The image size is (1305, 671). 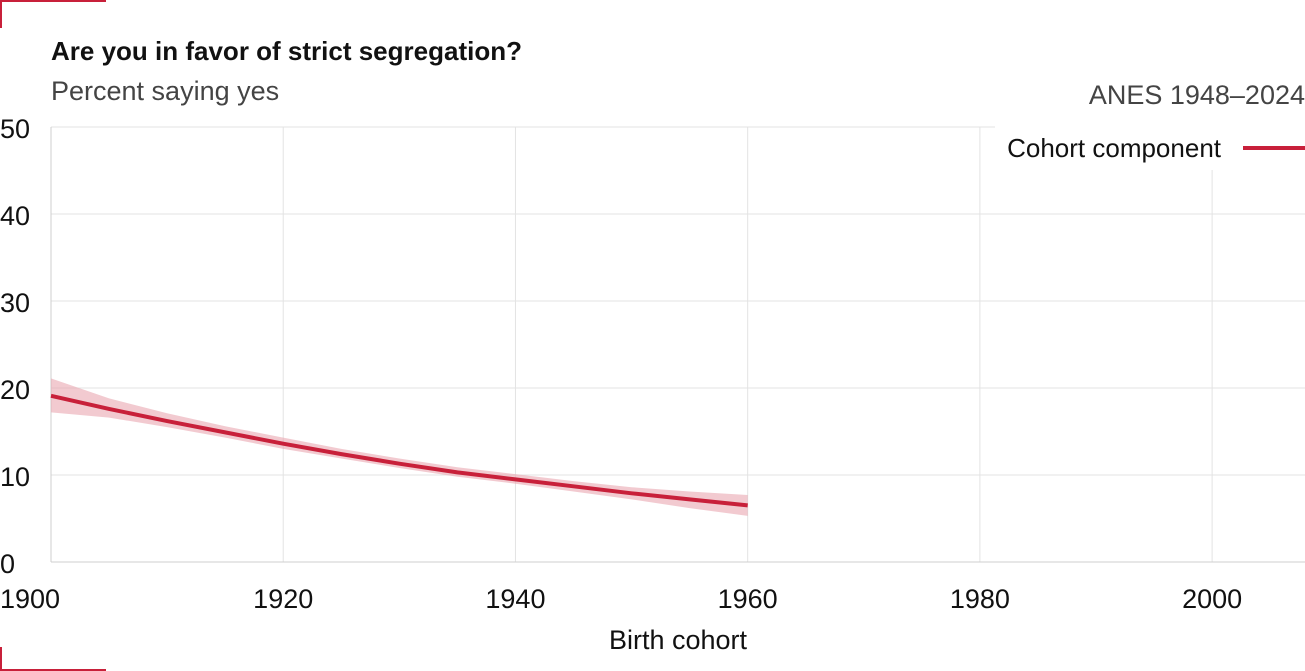 What do you see at coordinates (53, 1) in the screenshot?
I see `corner-mark-top-horizontal` at bounding box center [53, 1].